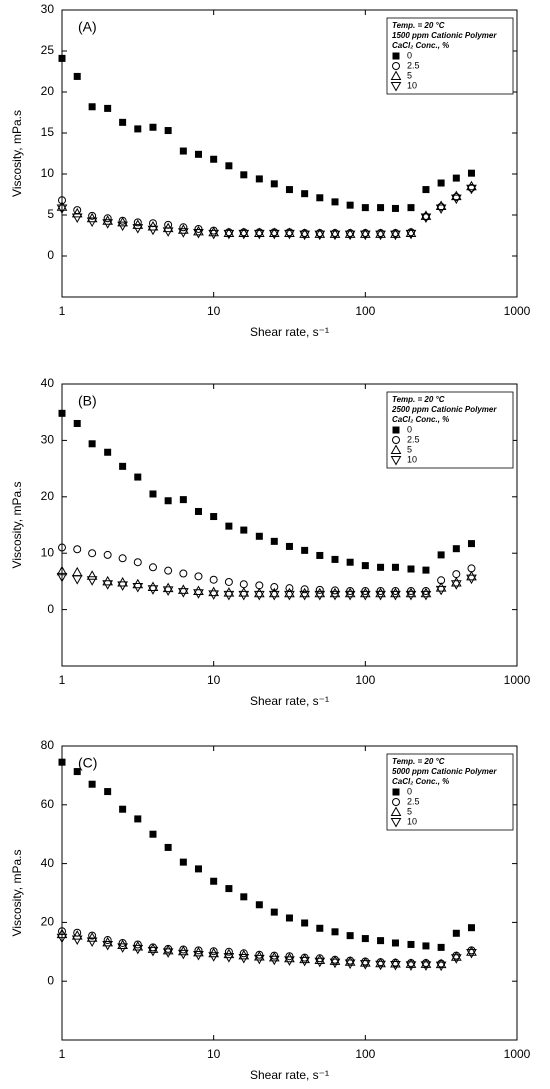 This screenshot has width=550, height=1089. What do you see at coordinates (48, 132) in the screenshot?
I see `y-tick-label: 15` at bounding box center [48, 132].